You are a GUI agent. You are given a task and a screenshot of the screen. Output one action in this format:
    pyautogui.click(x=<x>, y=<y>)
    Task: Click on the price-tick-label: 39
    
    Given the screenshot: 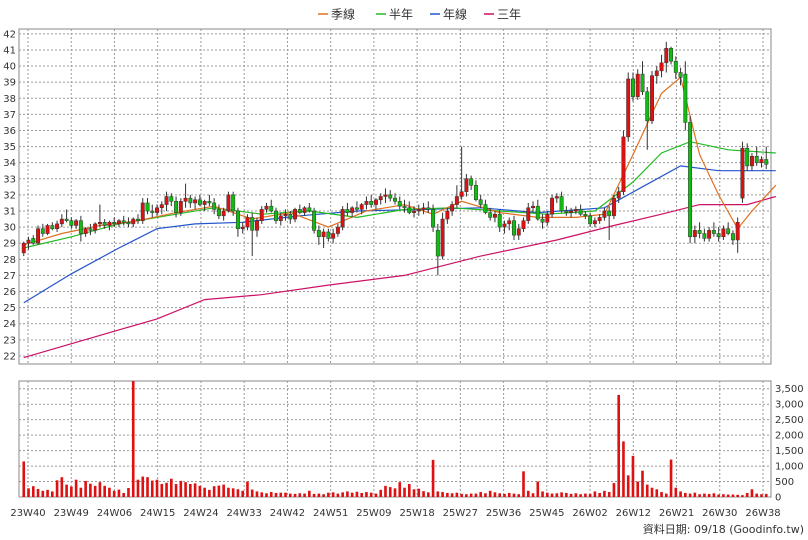 What is the action you would take?
    pyautogui.click(x=9, y=83)
    